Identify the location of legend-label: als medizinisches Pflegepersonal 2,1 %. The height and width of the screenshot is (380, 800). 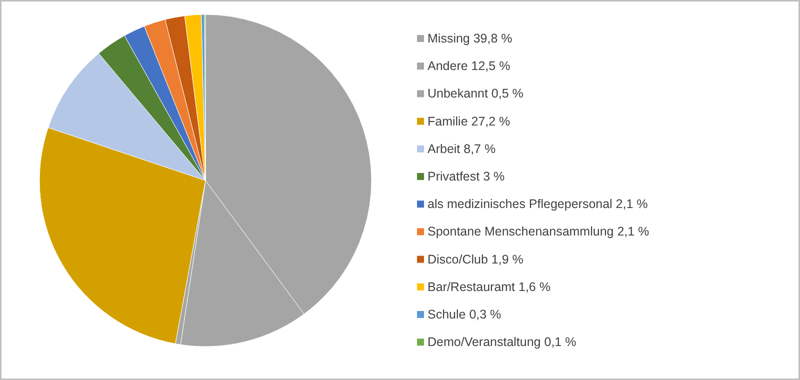
(538, 204).